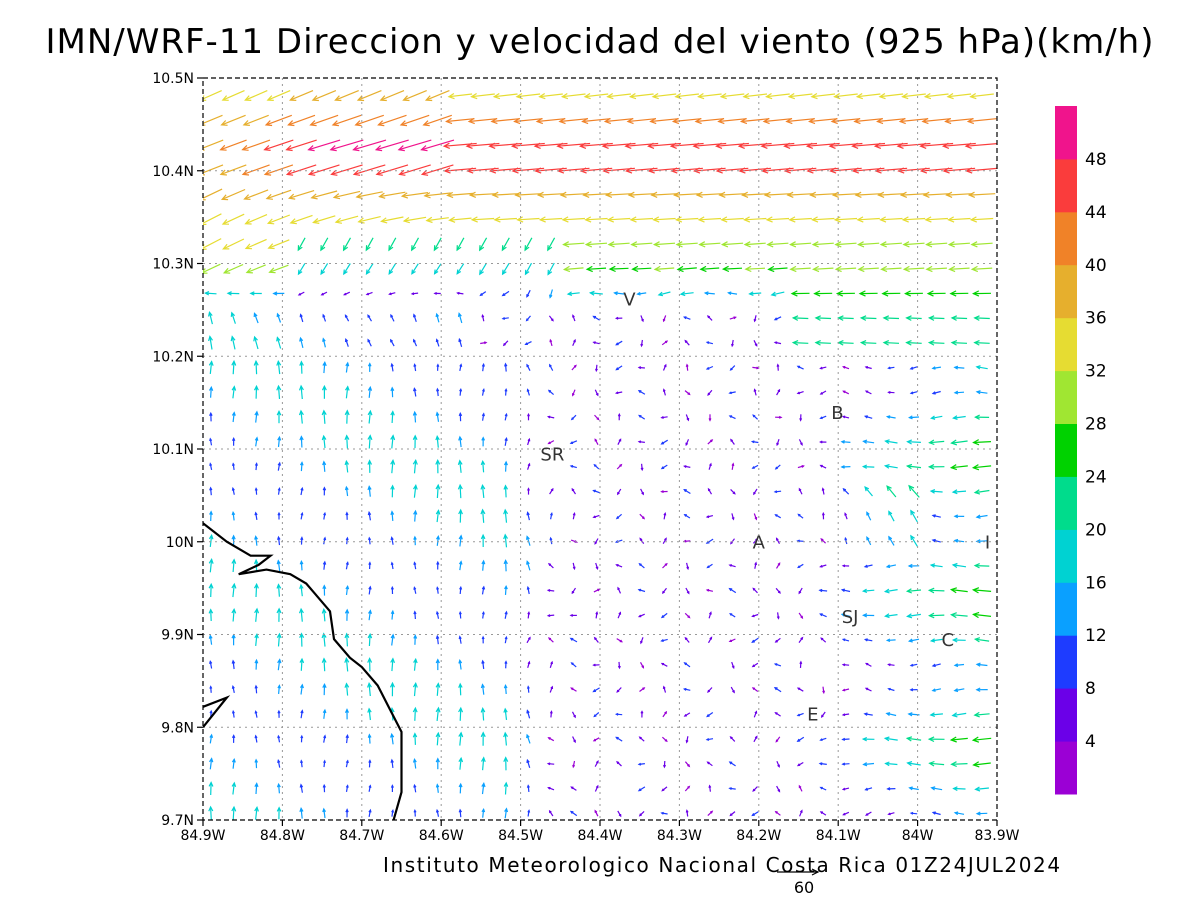 The image size is (1200, 900). Describe the element at coordinates (918, 836) in the screenshot. I see `x-tick-label: 84W` at that location.